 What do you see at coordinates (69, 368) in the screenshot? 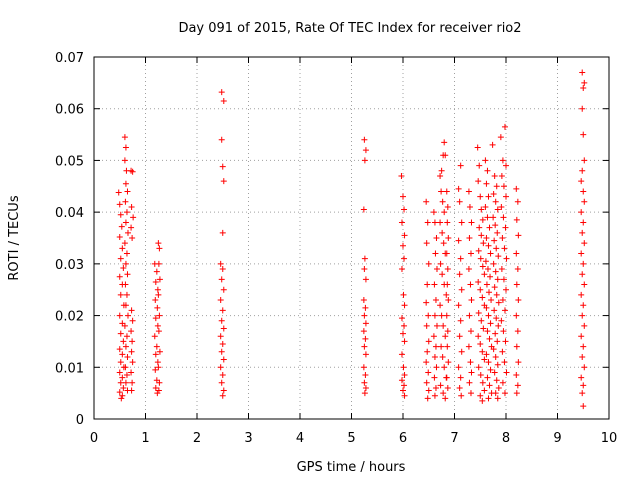
I see `y-tick-label: 0.01` at bounding box center [69, 368].